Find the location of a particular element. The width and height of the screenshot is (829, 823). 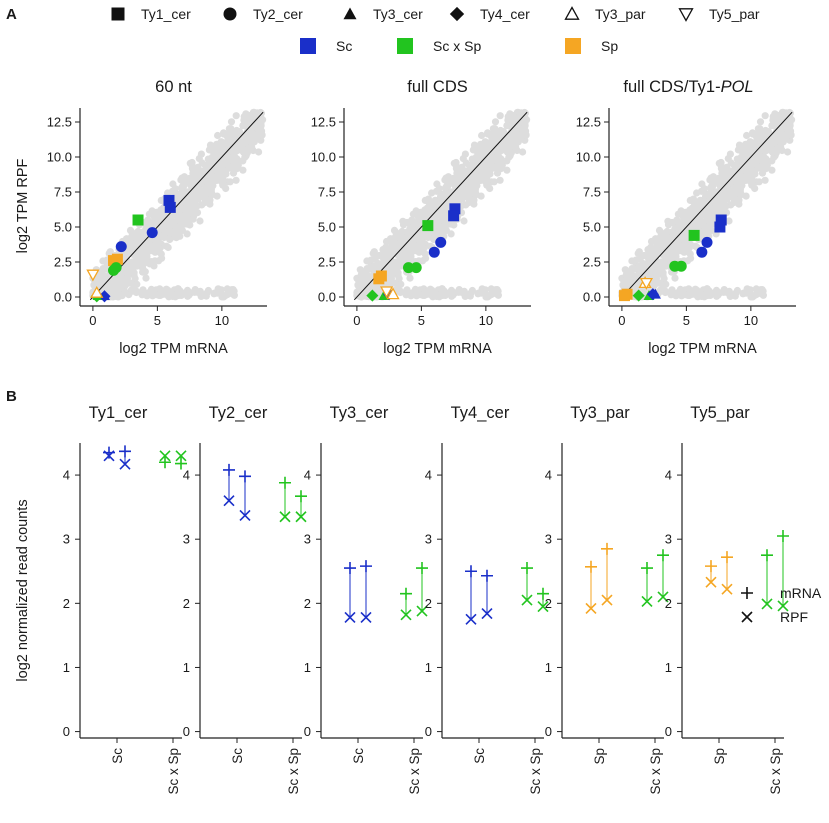

dumbbell-panel-ty1-cer: Ty1_cer 0 1 2 3 4 Sc Sc x Sp is located at coordinates (125, 599).